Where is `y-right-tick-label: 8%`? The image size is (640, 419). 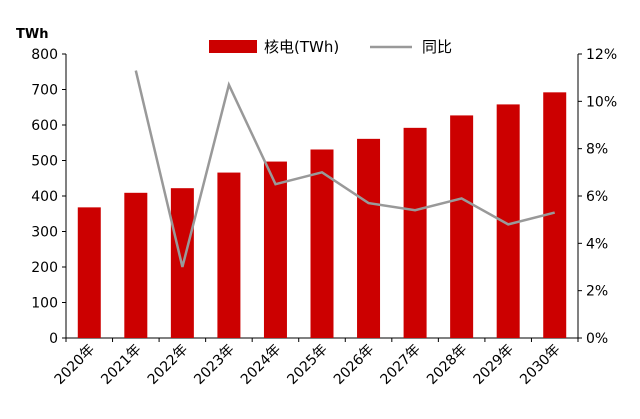 y-right-tick-label: 8% is located at coordinates (597, 150).